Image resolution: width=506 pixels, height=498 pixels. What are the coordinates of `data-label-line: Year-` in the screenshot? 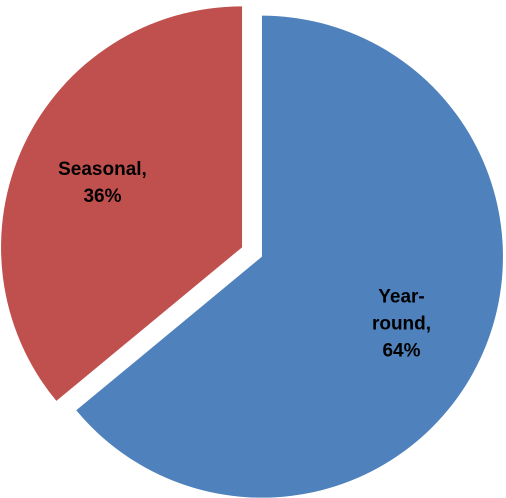 It's located at (401, 296).